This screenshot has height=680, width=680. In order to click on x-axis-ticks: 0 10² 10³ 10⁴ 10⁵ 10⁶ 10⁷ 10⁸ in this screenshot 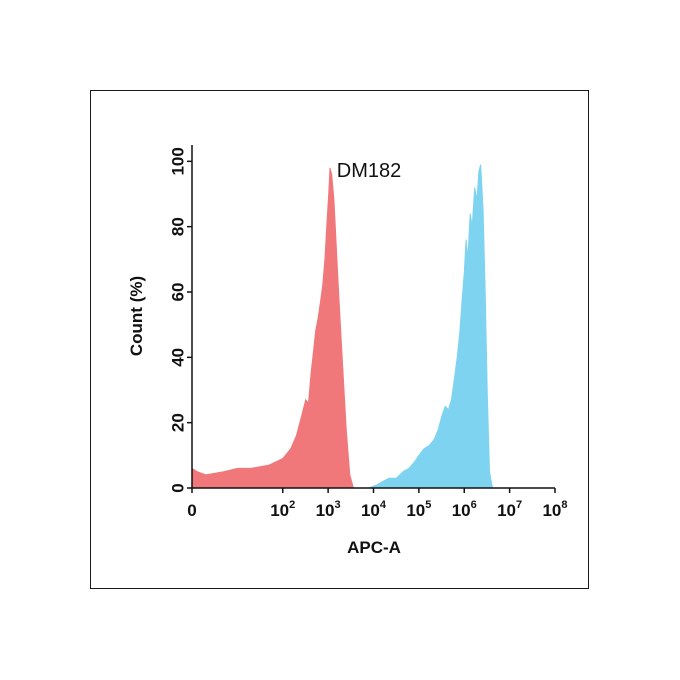, I will do `click(377, 504)`.